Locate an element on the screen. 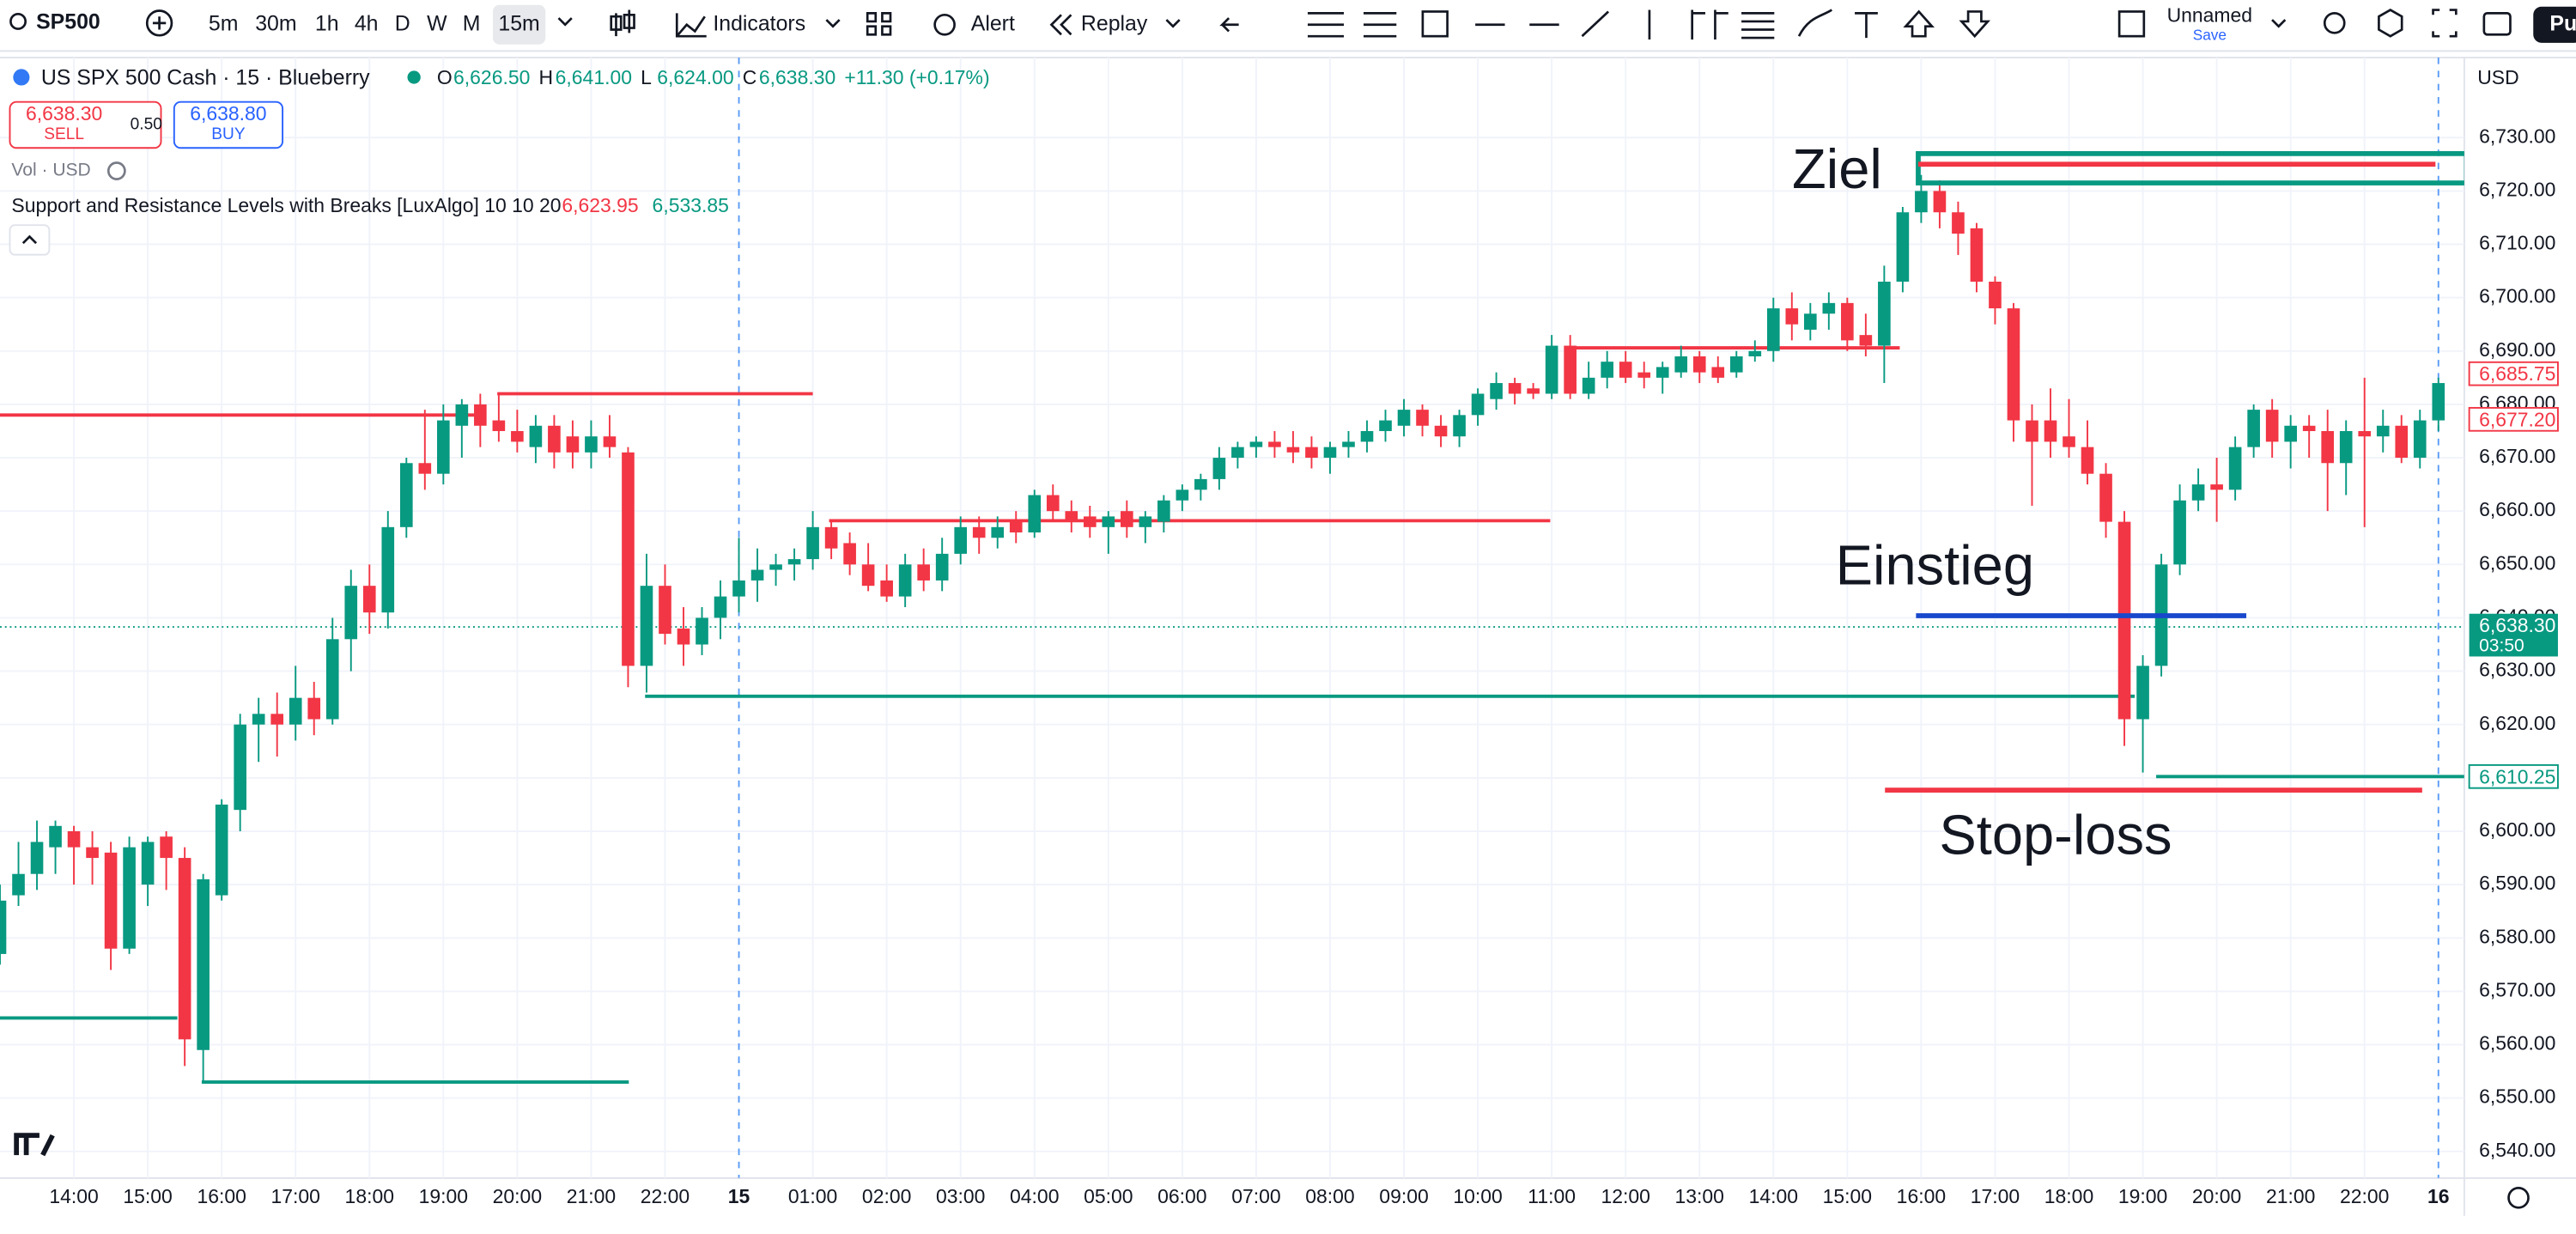 This screenshot has height=1234, width=2576. save-label: Save is located at coordinates (2210, 35).